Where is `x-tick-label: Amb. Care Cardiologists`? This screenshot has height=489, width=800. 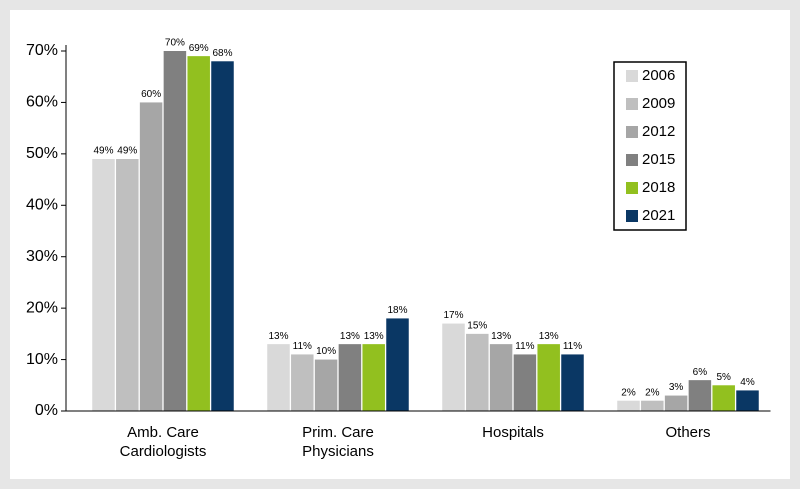
x-tick-label: Amb. Care Cardiologists is located at coordinates (163, 442).